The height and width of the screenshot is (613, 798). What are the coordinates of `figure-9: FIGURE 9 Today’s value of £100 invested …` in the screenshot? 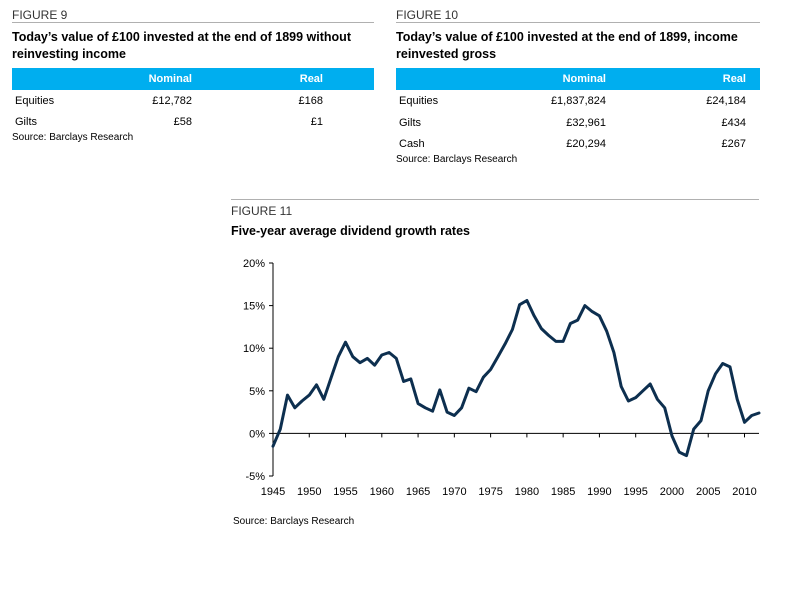 It's located at (193, 75).